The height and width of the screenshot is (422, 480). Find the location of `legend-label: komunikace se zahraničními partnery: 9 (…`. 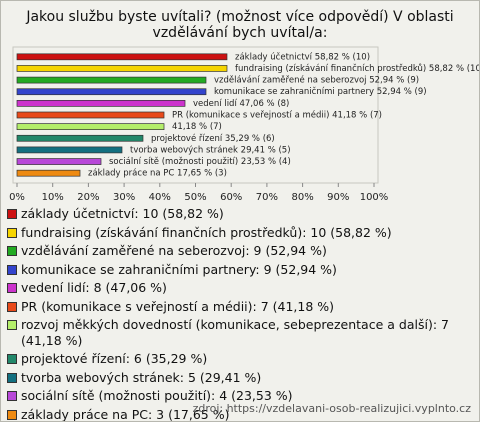

legend-label: komunikace se zahraničními partnery: 9 (… is located at coordinates (179, 269).